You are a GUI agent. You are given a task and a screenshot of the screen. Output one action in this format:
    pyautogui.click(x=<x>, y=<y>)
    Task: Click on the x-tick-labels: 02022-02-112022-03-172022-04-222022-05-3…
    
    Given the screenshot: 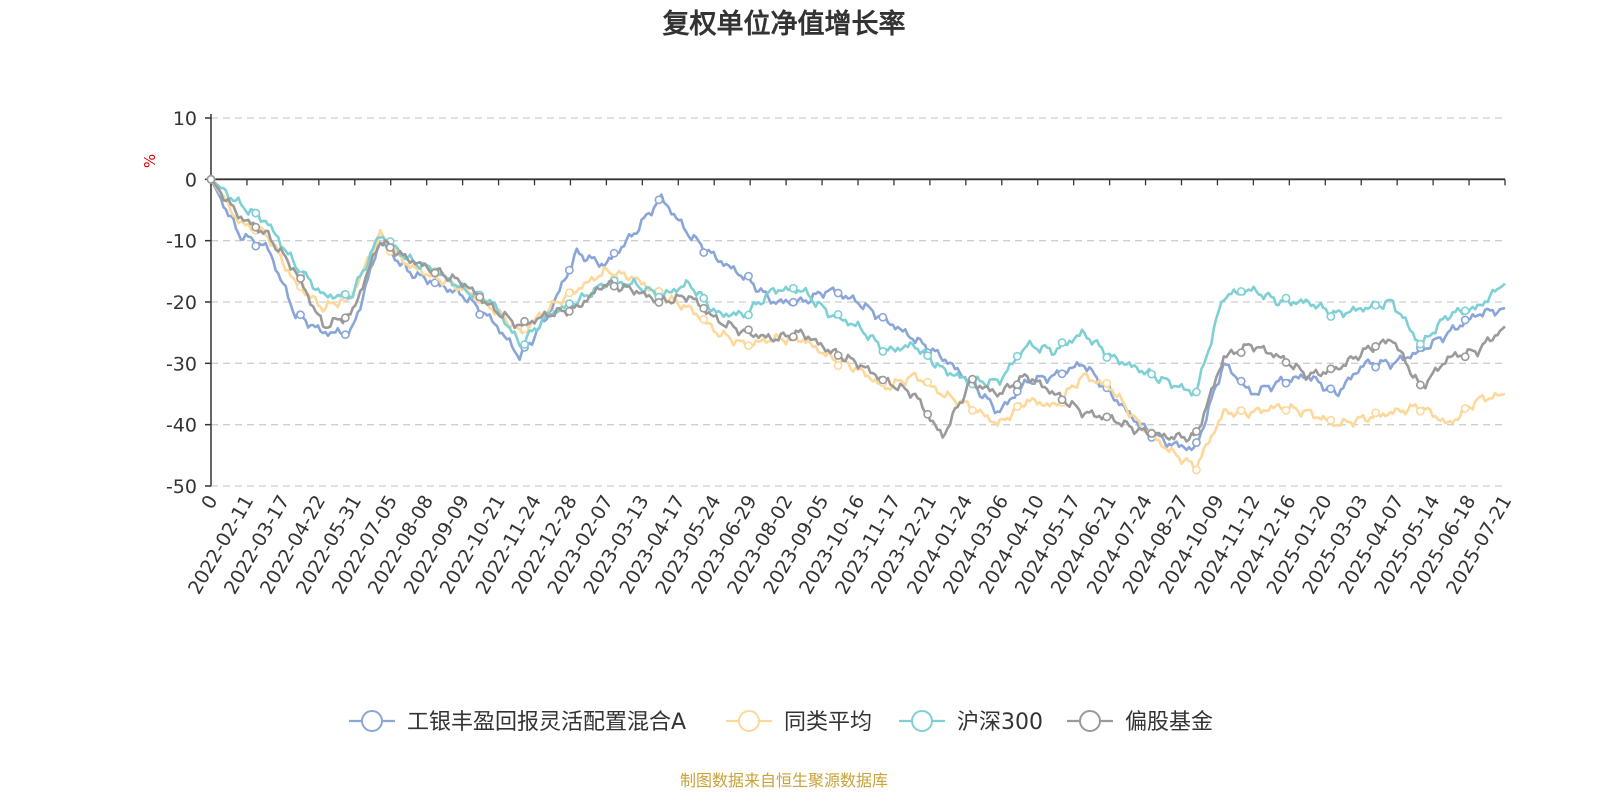 What is the action you would take?
    pyautogui.click(x=850, y=545)
    